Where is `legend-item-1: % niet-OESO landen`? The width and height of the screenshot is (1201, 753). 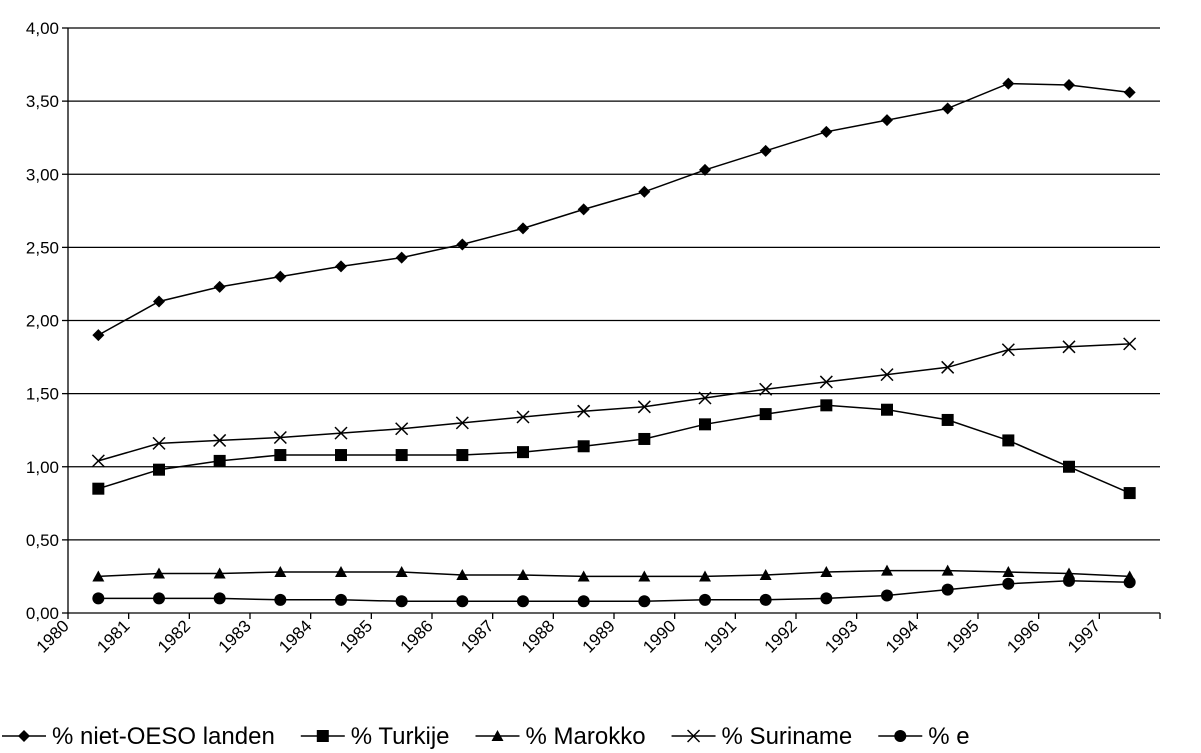
legend-item-1: % niet-OESO landen is located at coordinates (138, 736).